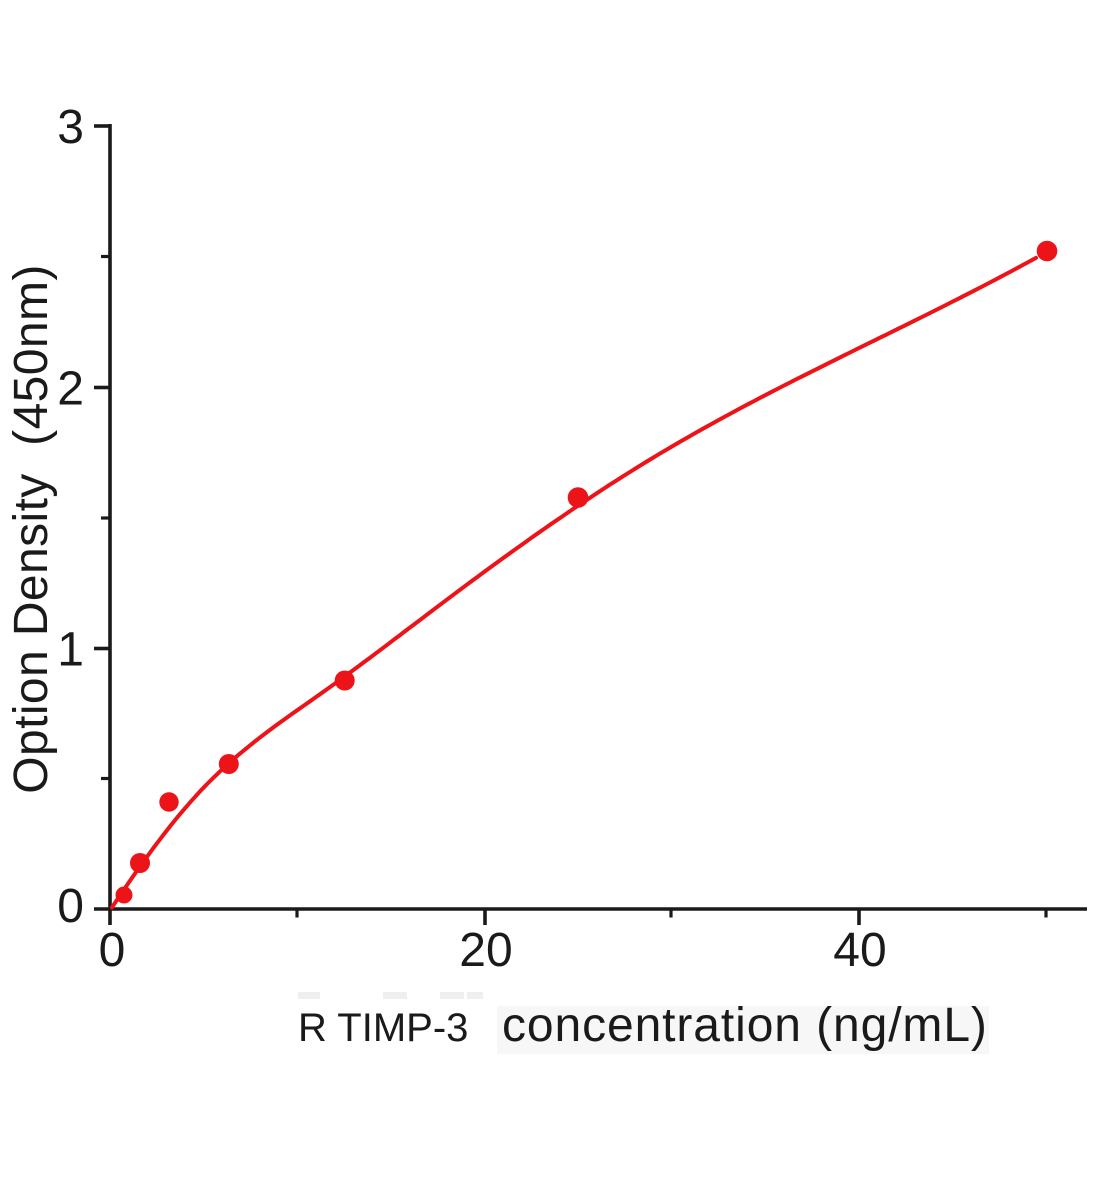  Describe the element at coordinates (70, 127) in the screenshot. I see `svg-text: 3` at that location.